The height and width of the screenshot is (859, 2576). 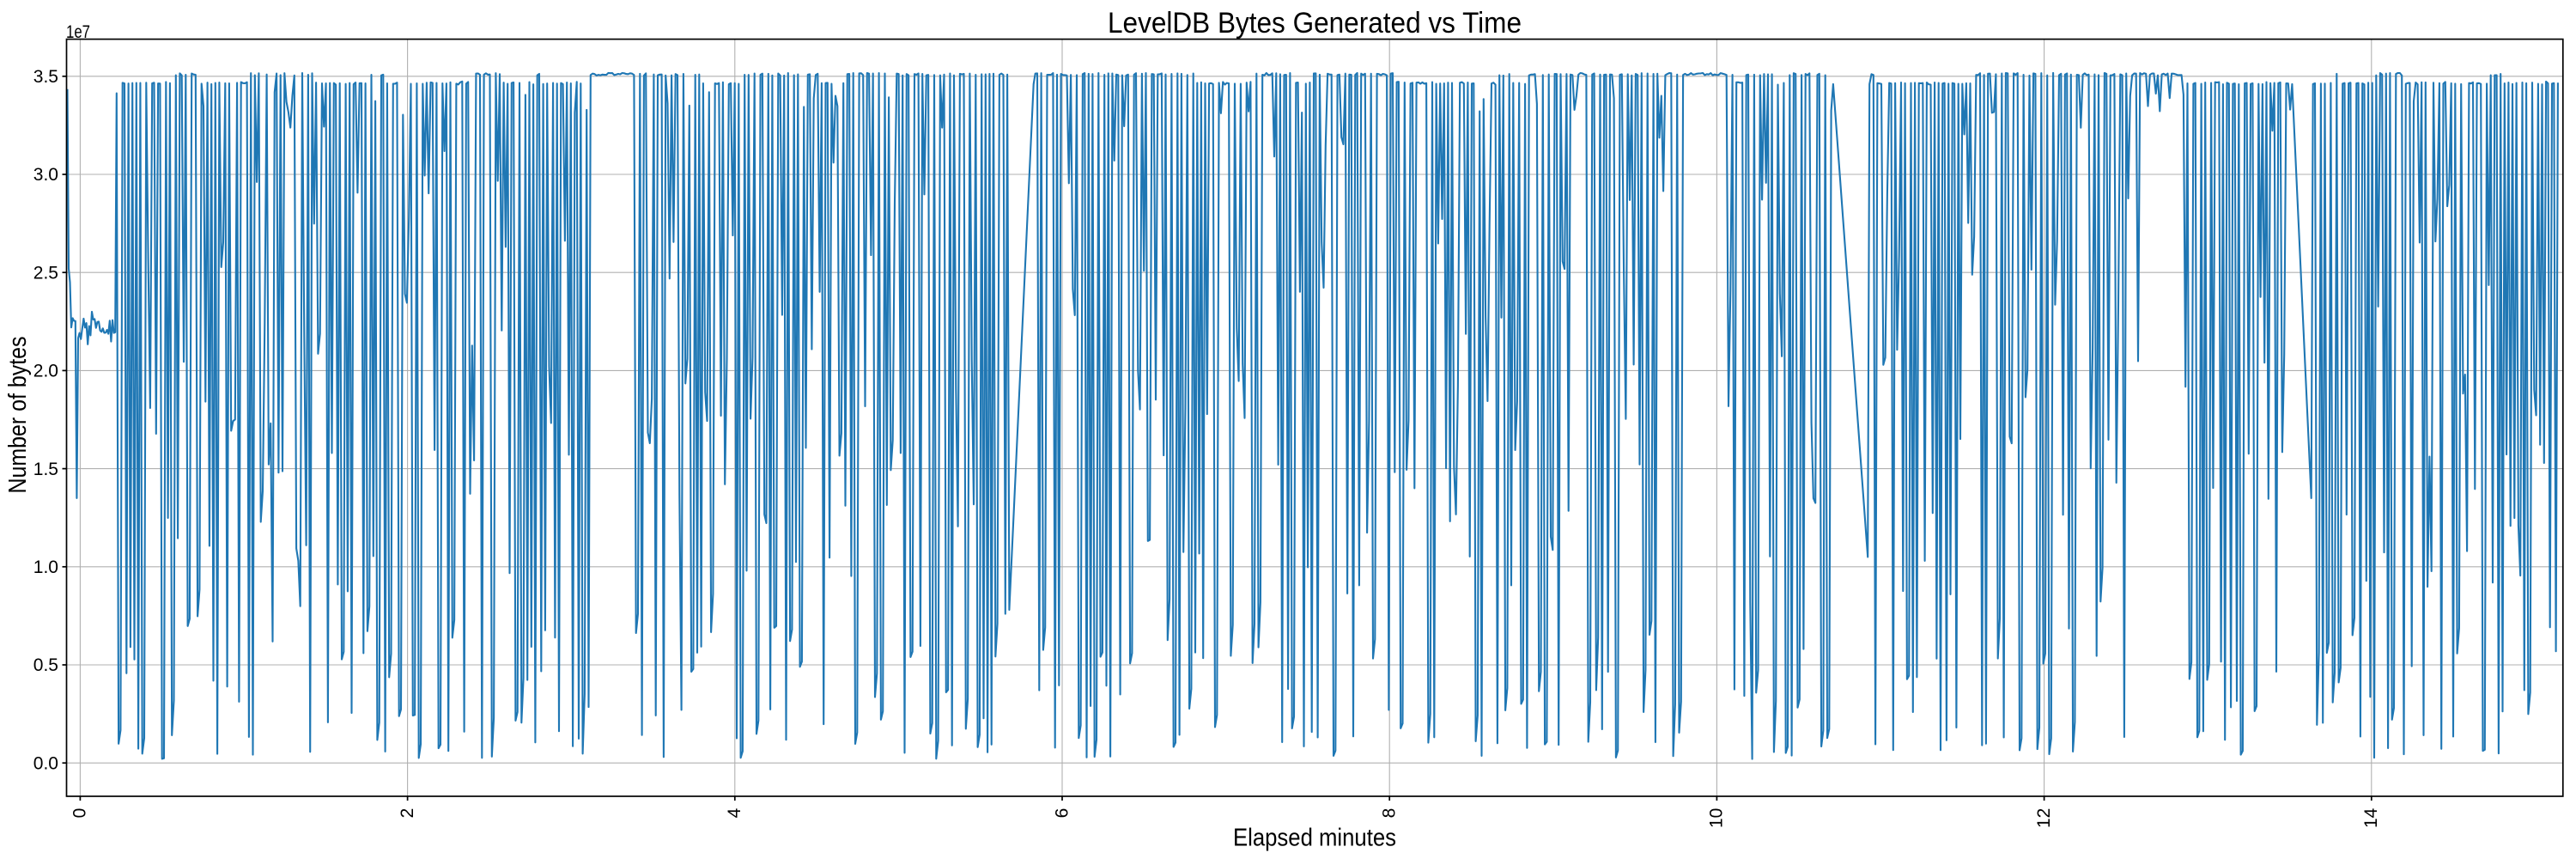 I want to click on svg-text: 1e7, so click(x=78, y=32).